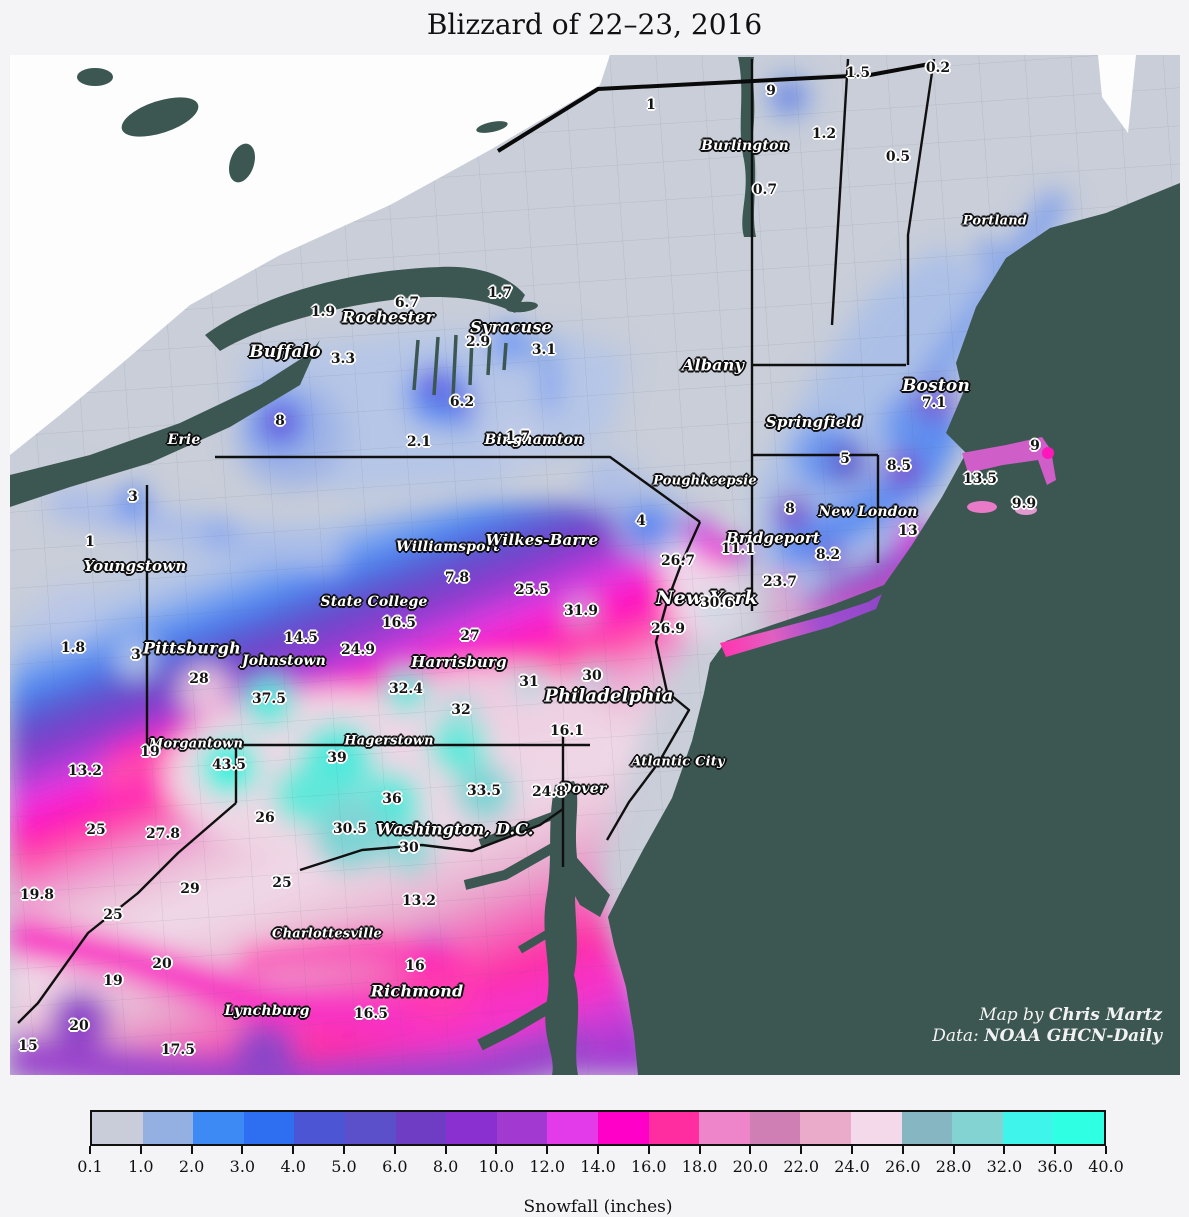 The height and width of the screenshot is (1217, 1189). I want to click on map-credits: Map by Chris Martz Data: NOAA GHCN-Daily, so click(1047, 1026).